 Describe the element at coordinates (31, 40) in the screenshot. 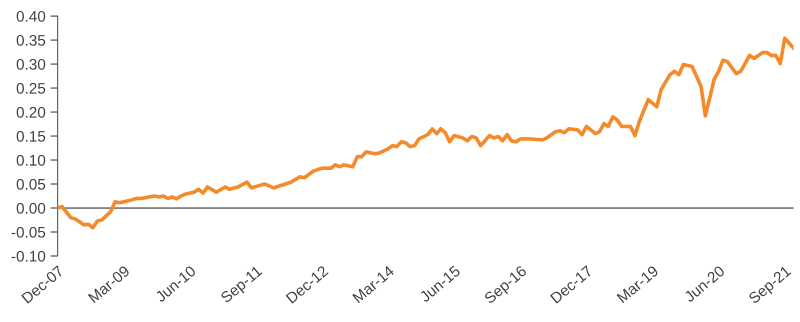

I see `y-tick-label: 0.35` at that location.